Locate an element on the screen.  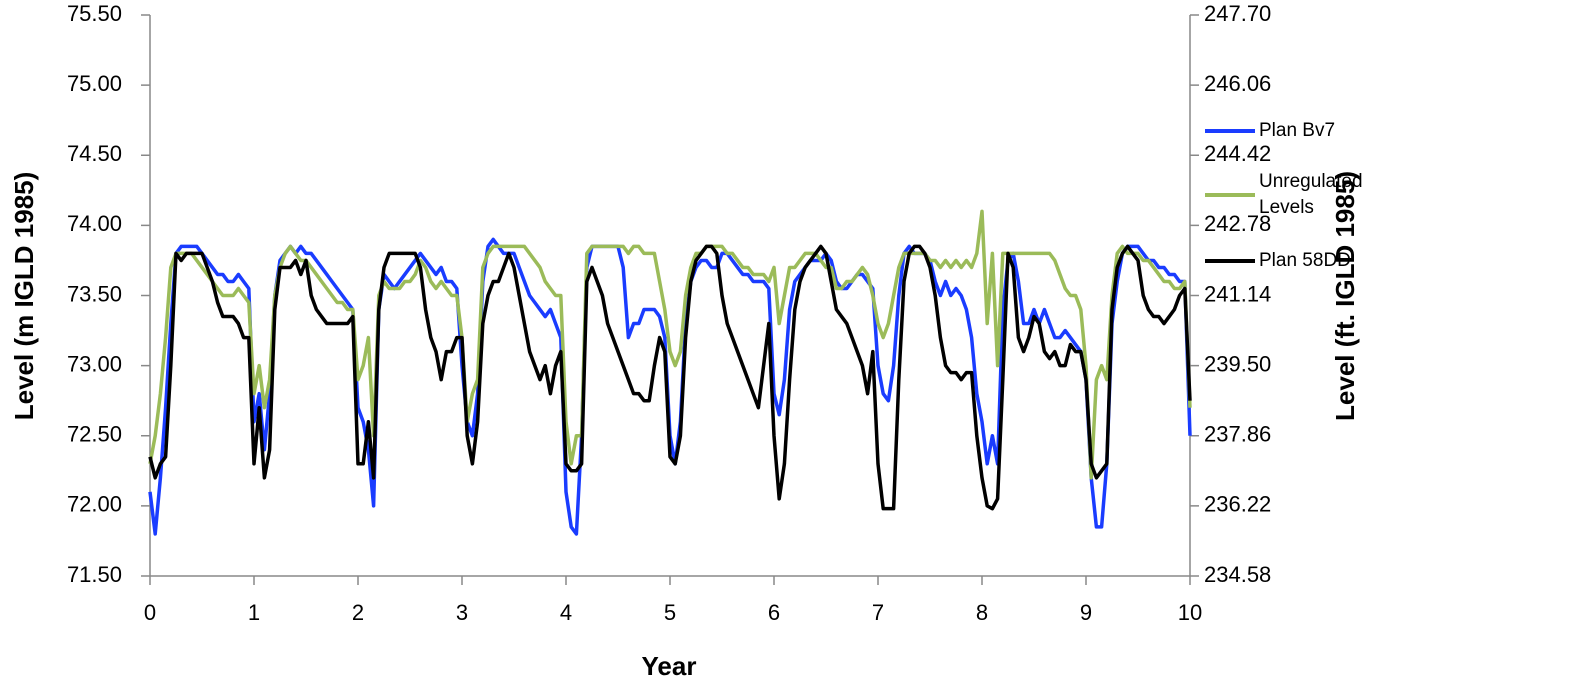
y2-axis-title: Level (ft. IGLD 1985) is located at coordinates (1345, 296).